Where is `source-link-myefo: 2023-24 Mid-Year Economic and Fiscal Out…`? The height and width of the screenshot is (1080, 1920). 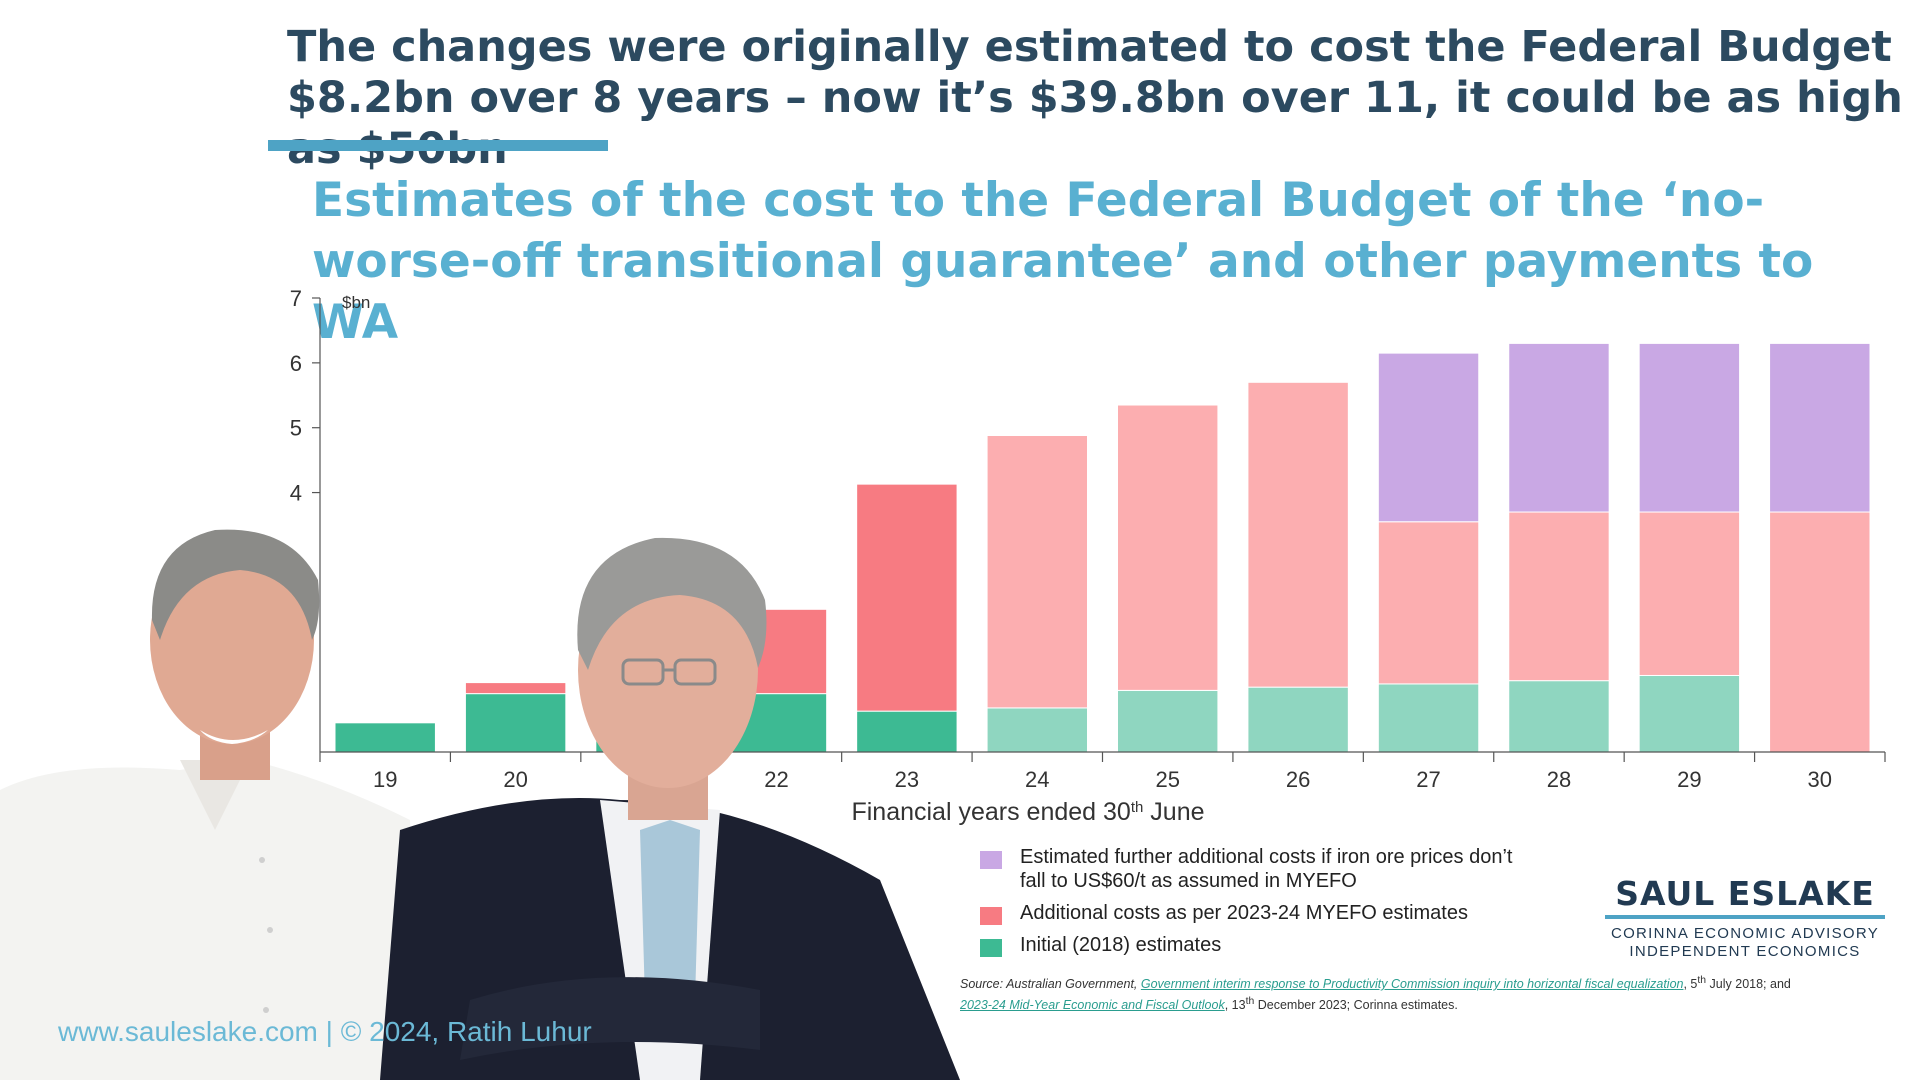
source-link-myefo: 2023-24 Mid-Year Economic and Fiscal Out… is located at coordinates (1092, 1005).